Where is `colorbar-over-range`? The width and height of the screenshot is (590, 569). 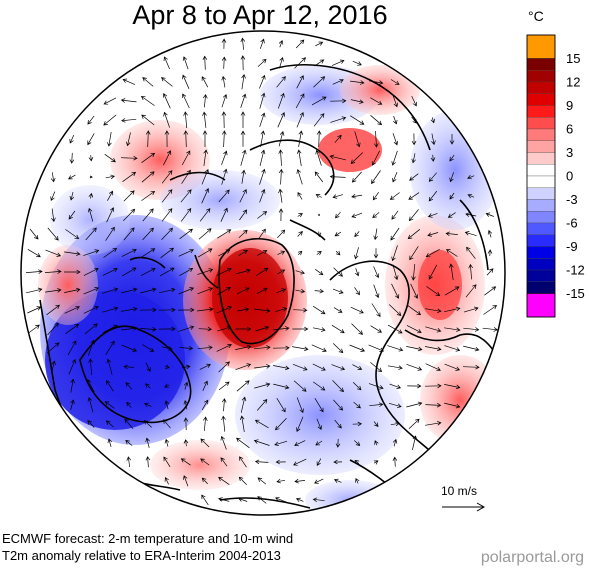 colorbar-over-range is located at coordinates (541, 46).